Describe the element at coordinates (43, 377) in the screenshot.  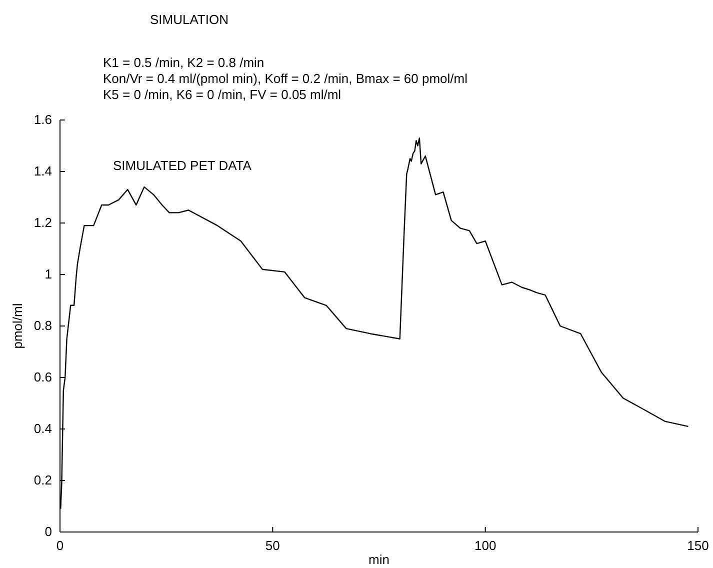
I see `y-tick-label: 0.6` at that location.